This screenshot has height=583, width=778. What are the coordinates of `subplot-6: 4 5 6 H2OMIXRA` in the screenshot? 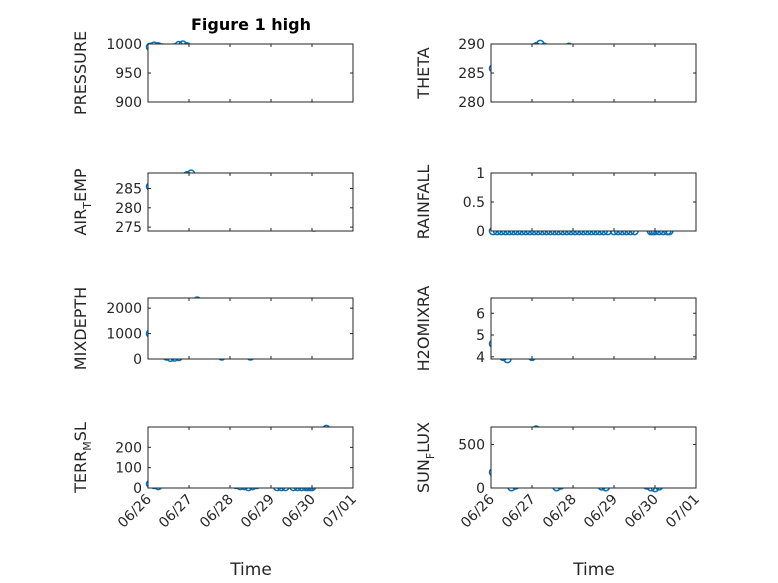 It's located at (555, 329).